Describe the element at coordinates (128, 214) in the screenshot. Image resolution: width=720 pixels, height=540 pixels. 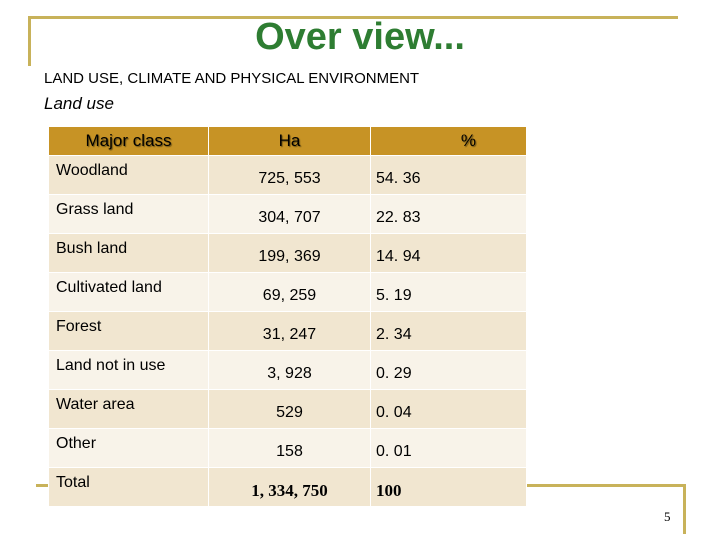
I see `cell-major-class: Grass land` at that location.